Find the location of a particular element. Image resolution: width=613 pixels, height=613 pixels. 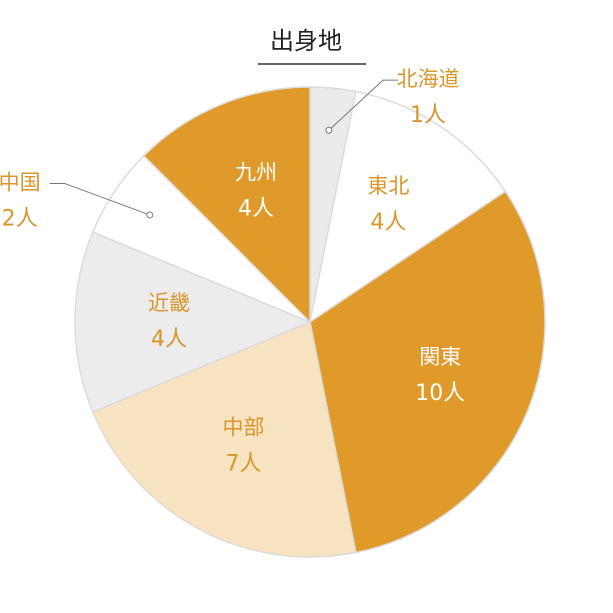

slice-label: 東北 is located at coordinates (388, 186).